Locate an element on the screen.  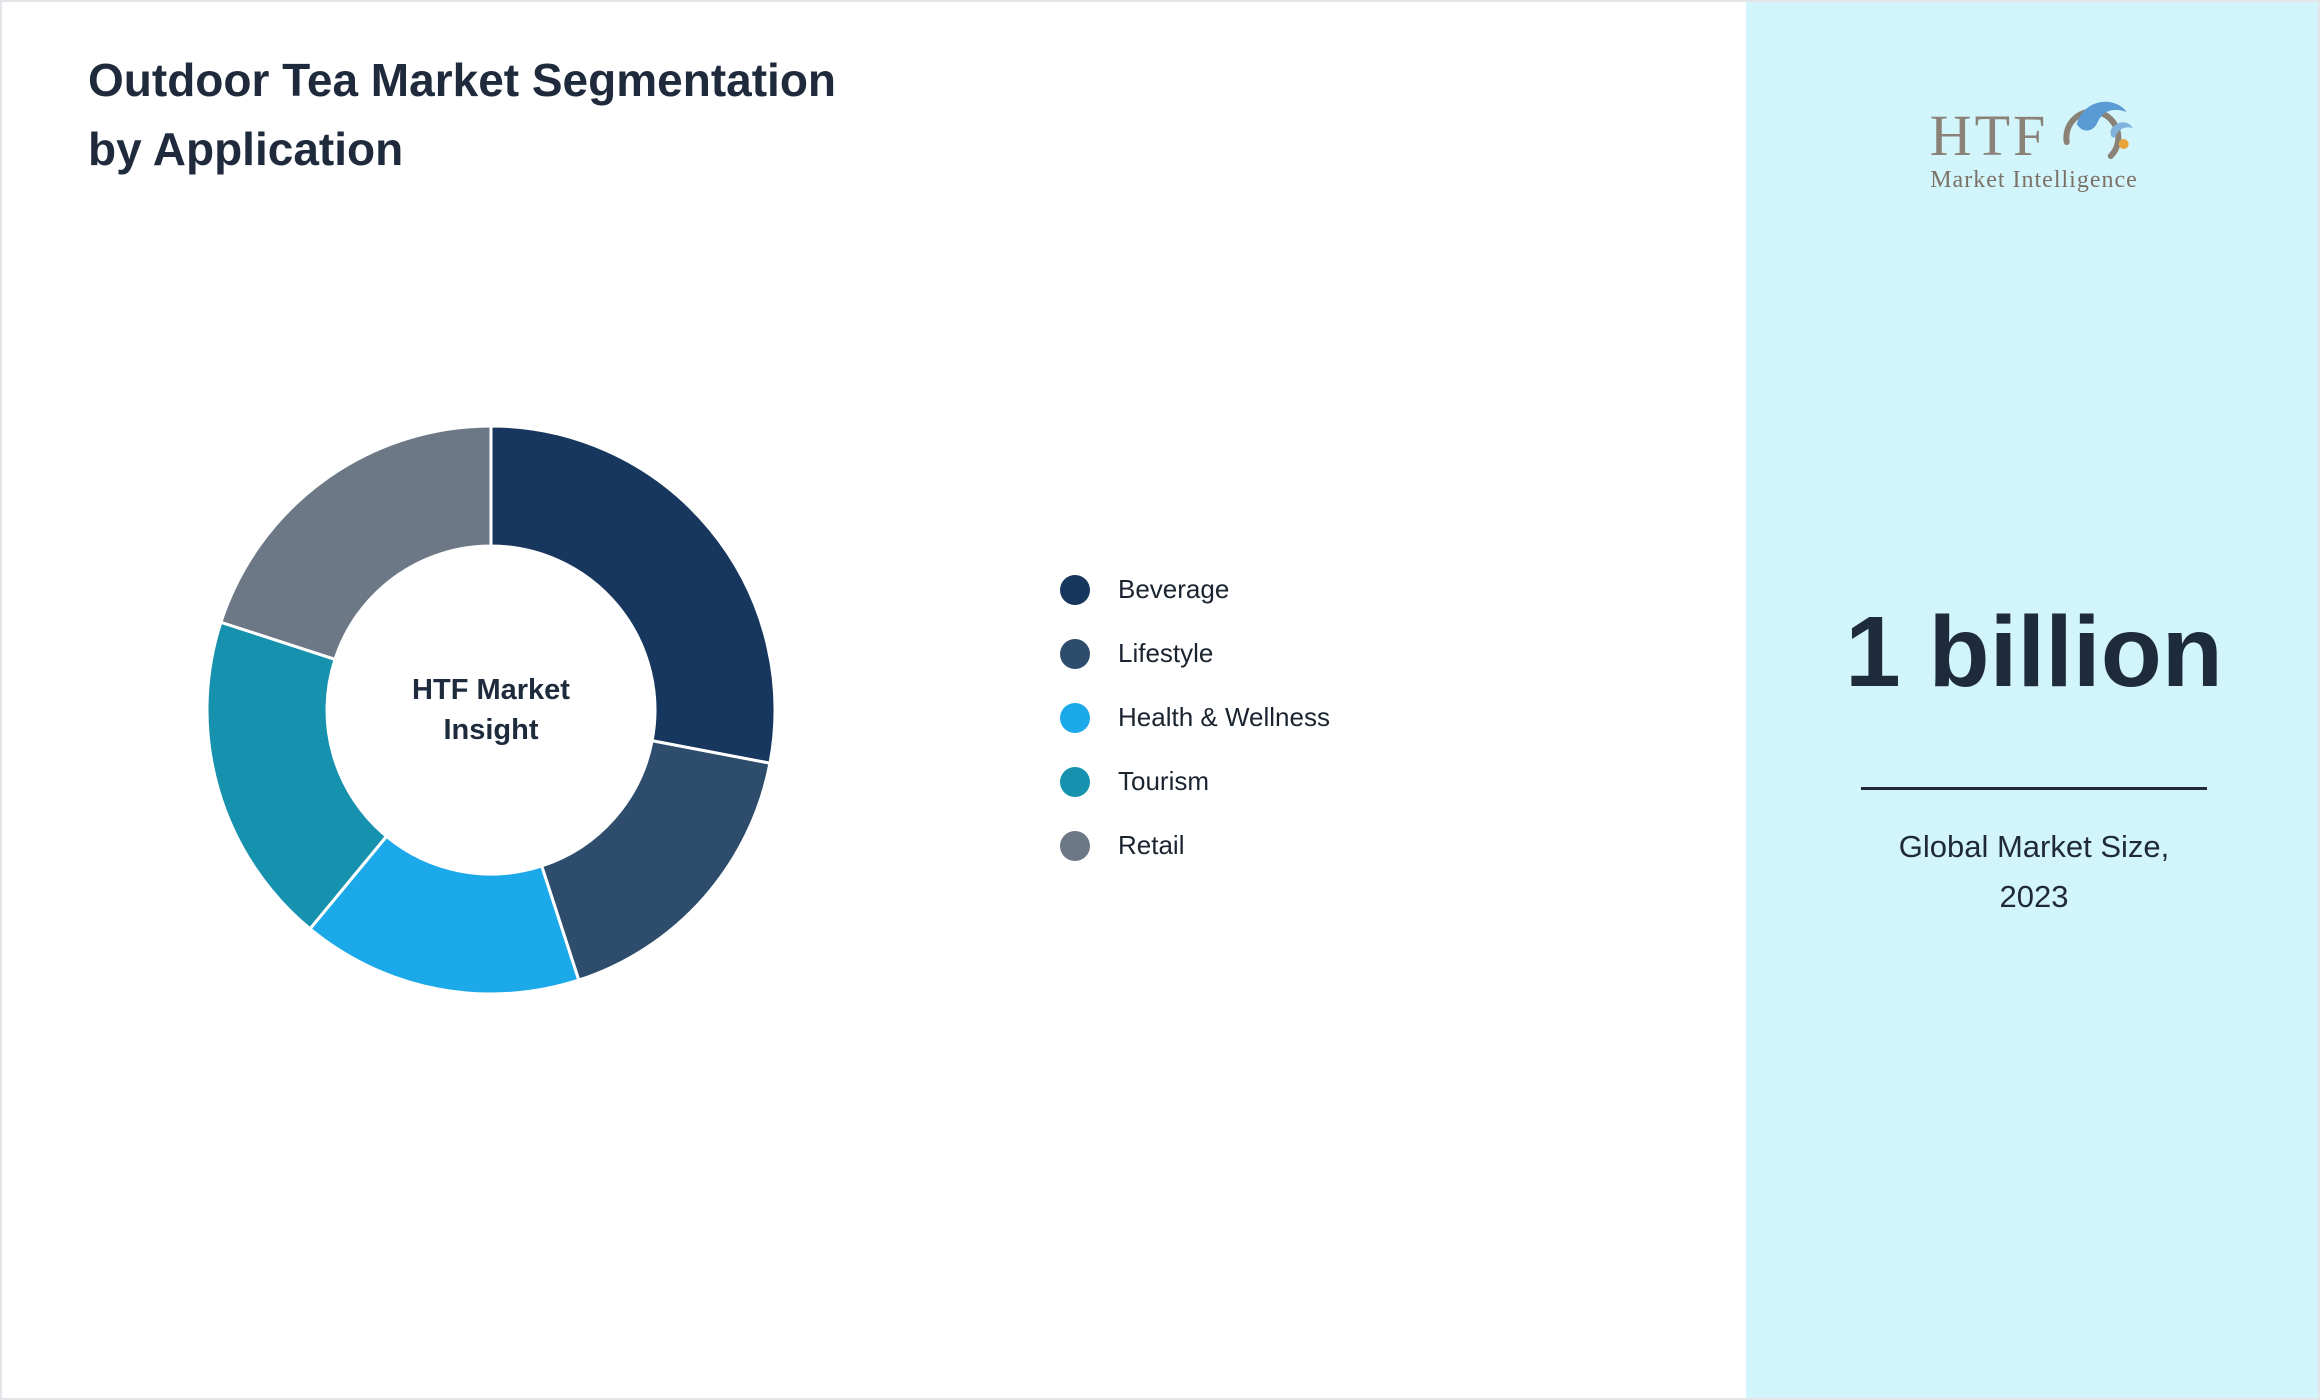
page-title-line2: by Application is located at coordinates (246, 149).